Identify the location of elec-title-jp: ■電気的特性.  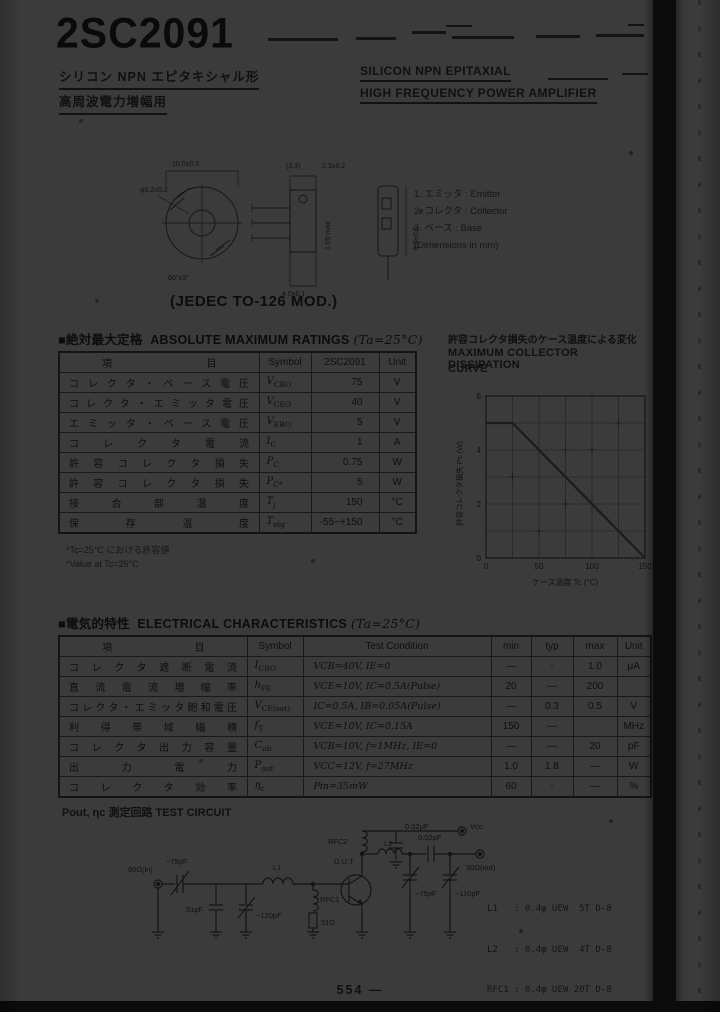
(94, 624).